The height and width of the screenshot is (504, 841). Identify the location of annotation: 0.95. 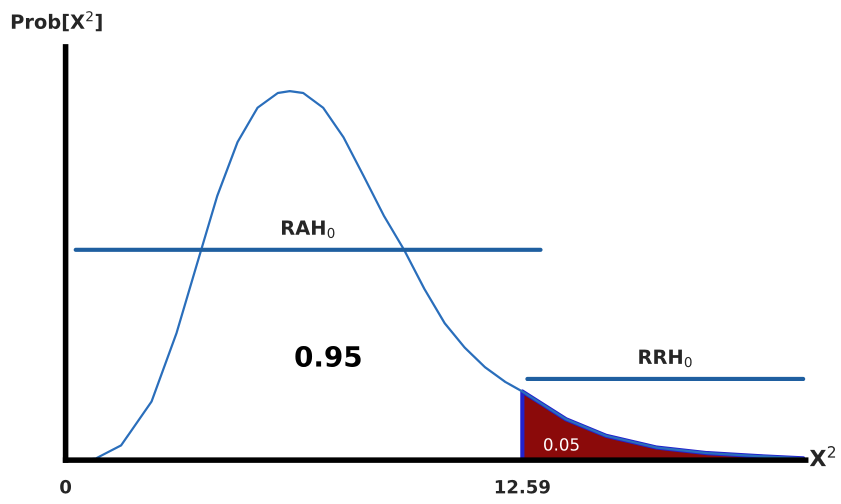
(328, 356).